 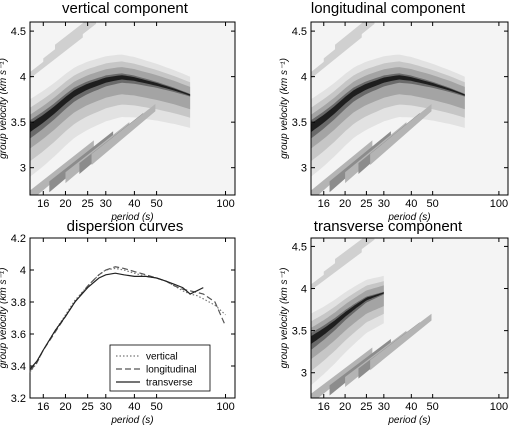 I want to click on x-tick-label-3: 30, so click(x=384, y=407).